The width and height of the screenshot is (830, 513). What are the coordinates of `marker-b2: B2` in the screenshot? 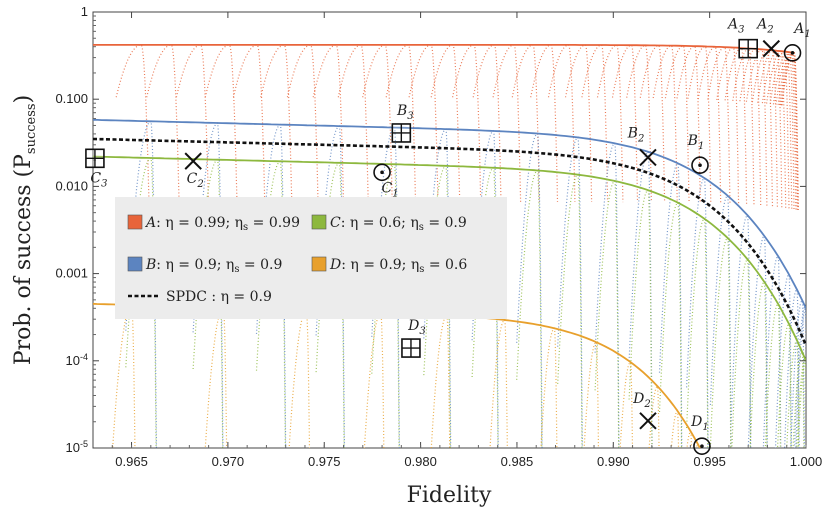 It's located at (642, 146).